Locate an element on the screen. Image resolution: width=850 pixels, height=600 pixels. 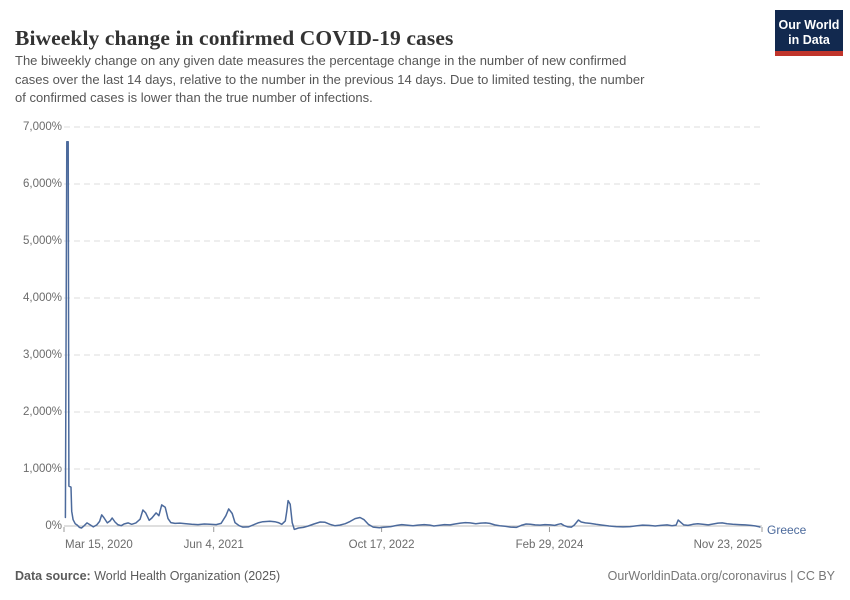
credit-line: OurWorldinData.org/coronavirus | CC BY is located at coordinates (721, 576).